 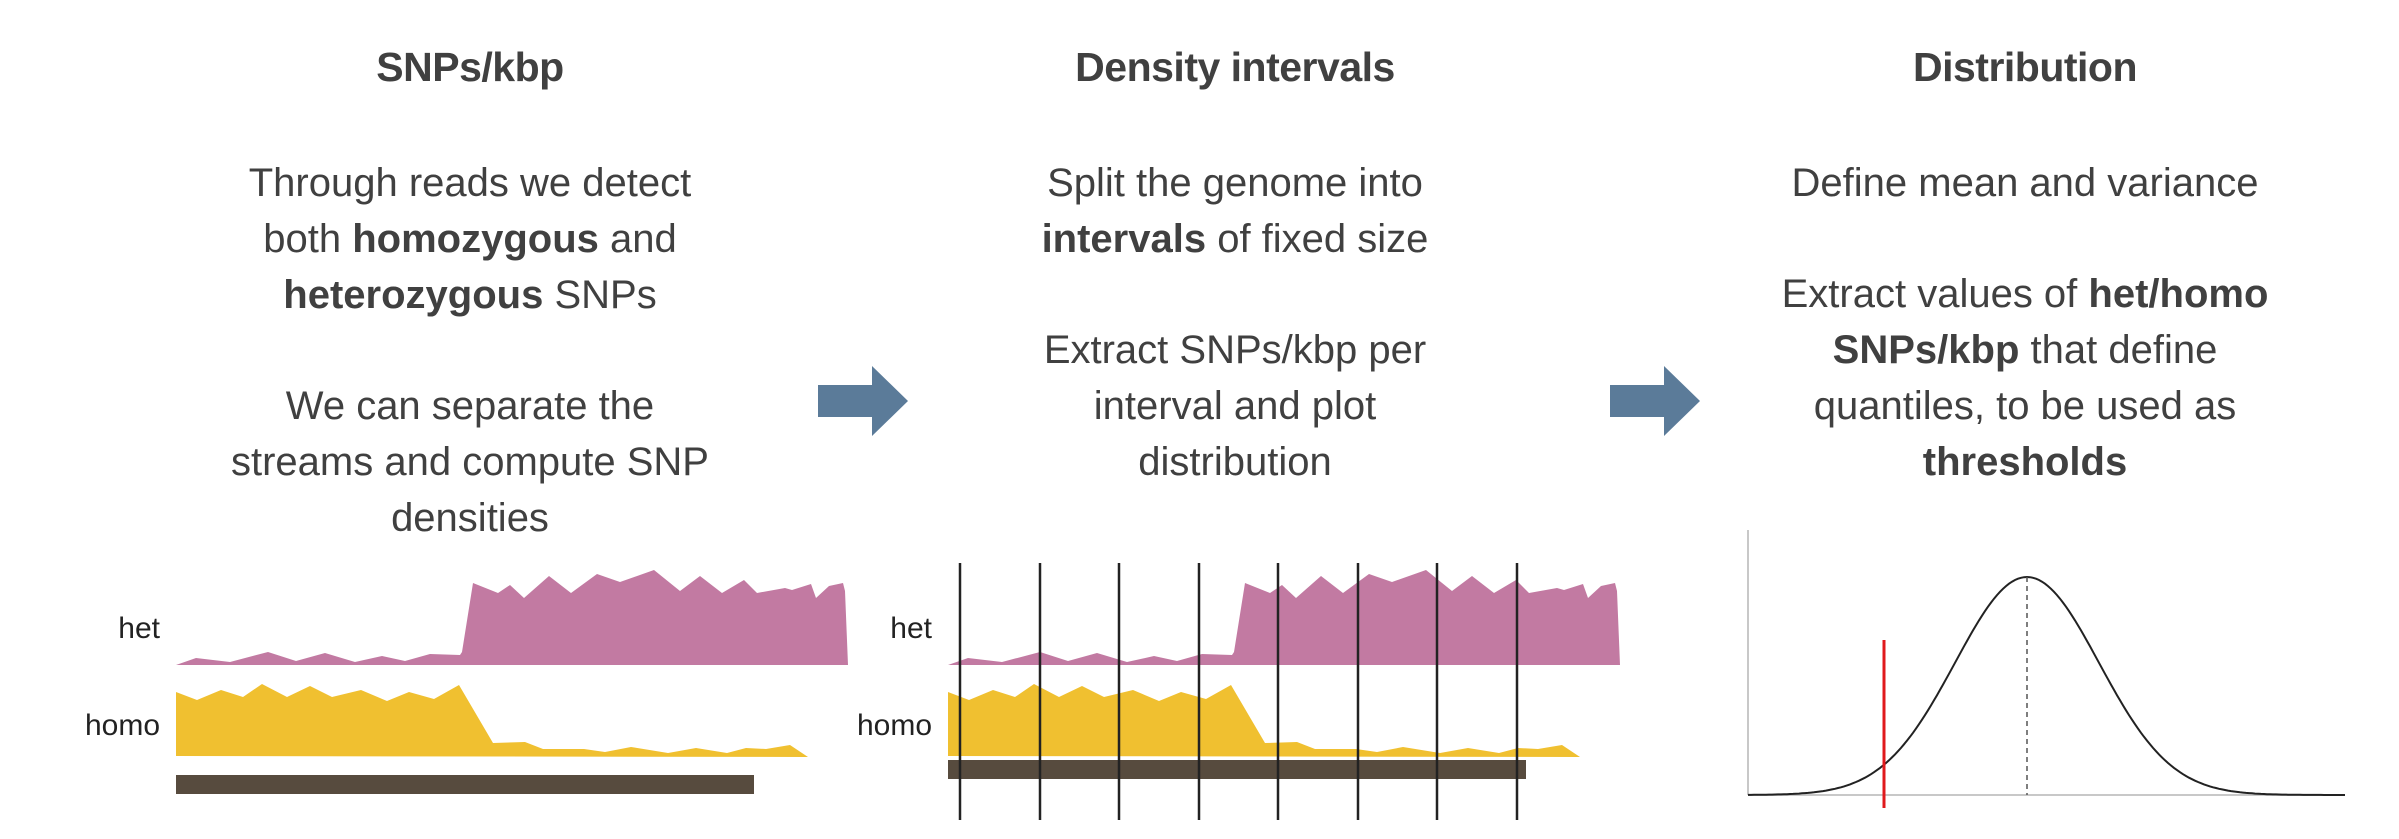 What do you see at coordinates (2046, 685) in the screenshot?
I see `bell-curve` at bounding box center [2046, 685].